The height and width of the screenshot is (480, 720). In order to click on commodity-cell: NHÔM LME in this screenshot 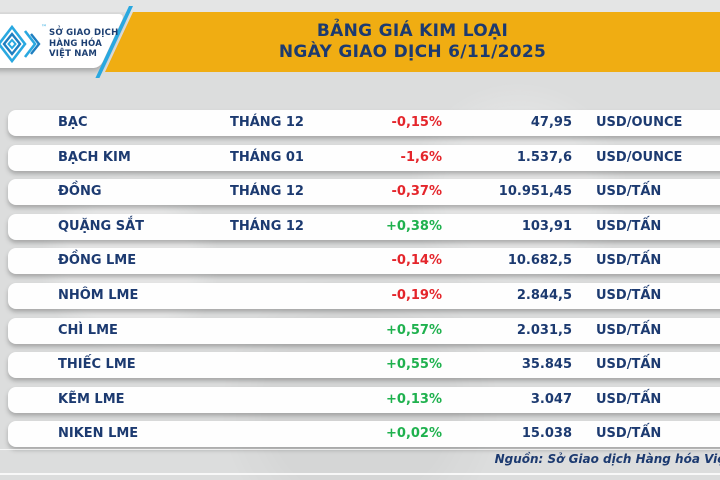, I will do `click(98, 295)`.